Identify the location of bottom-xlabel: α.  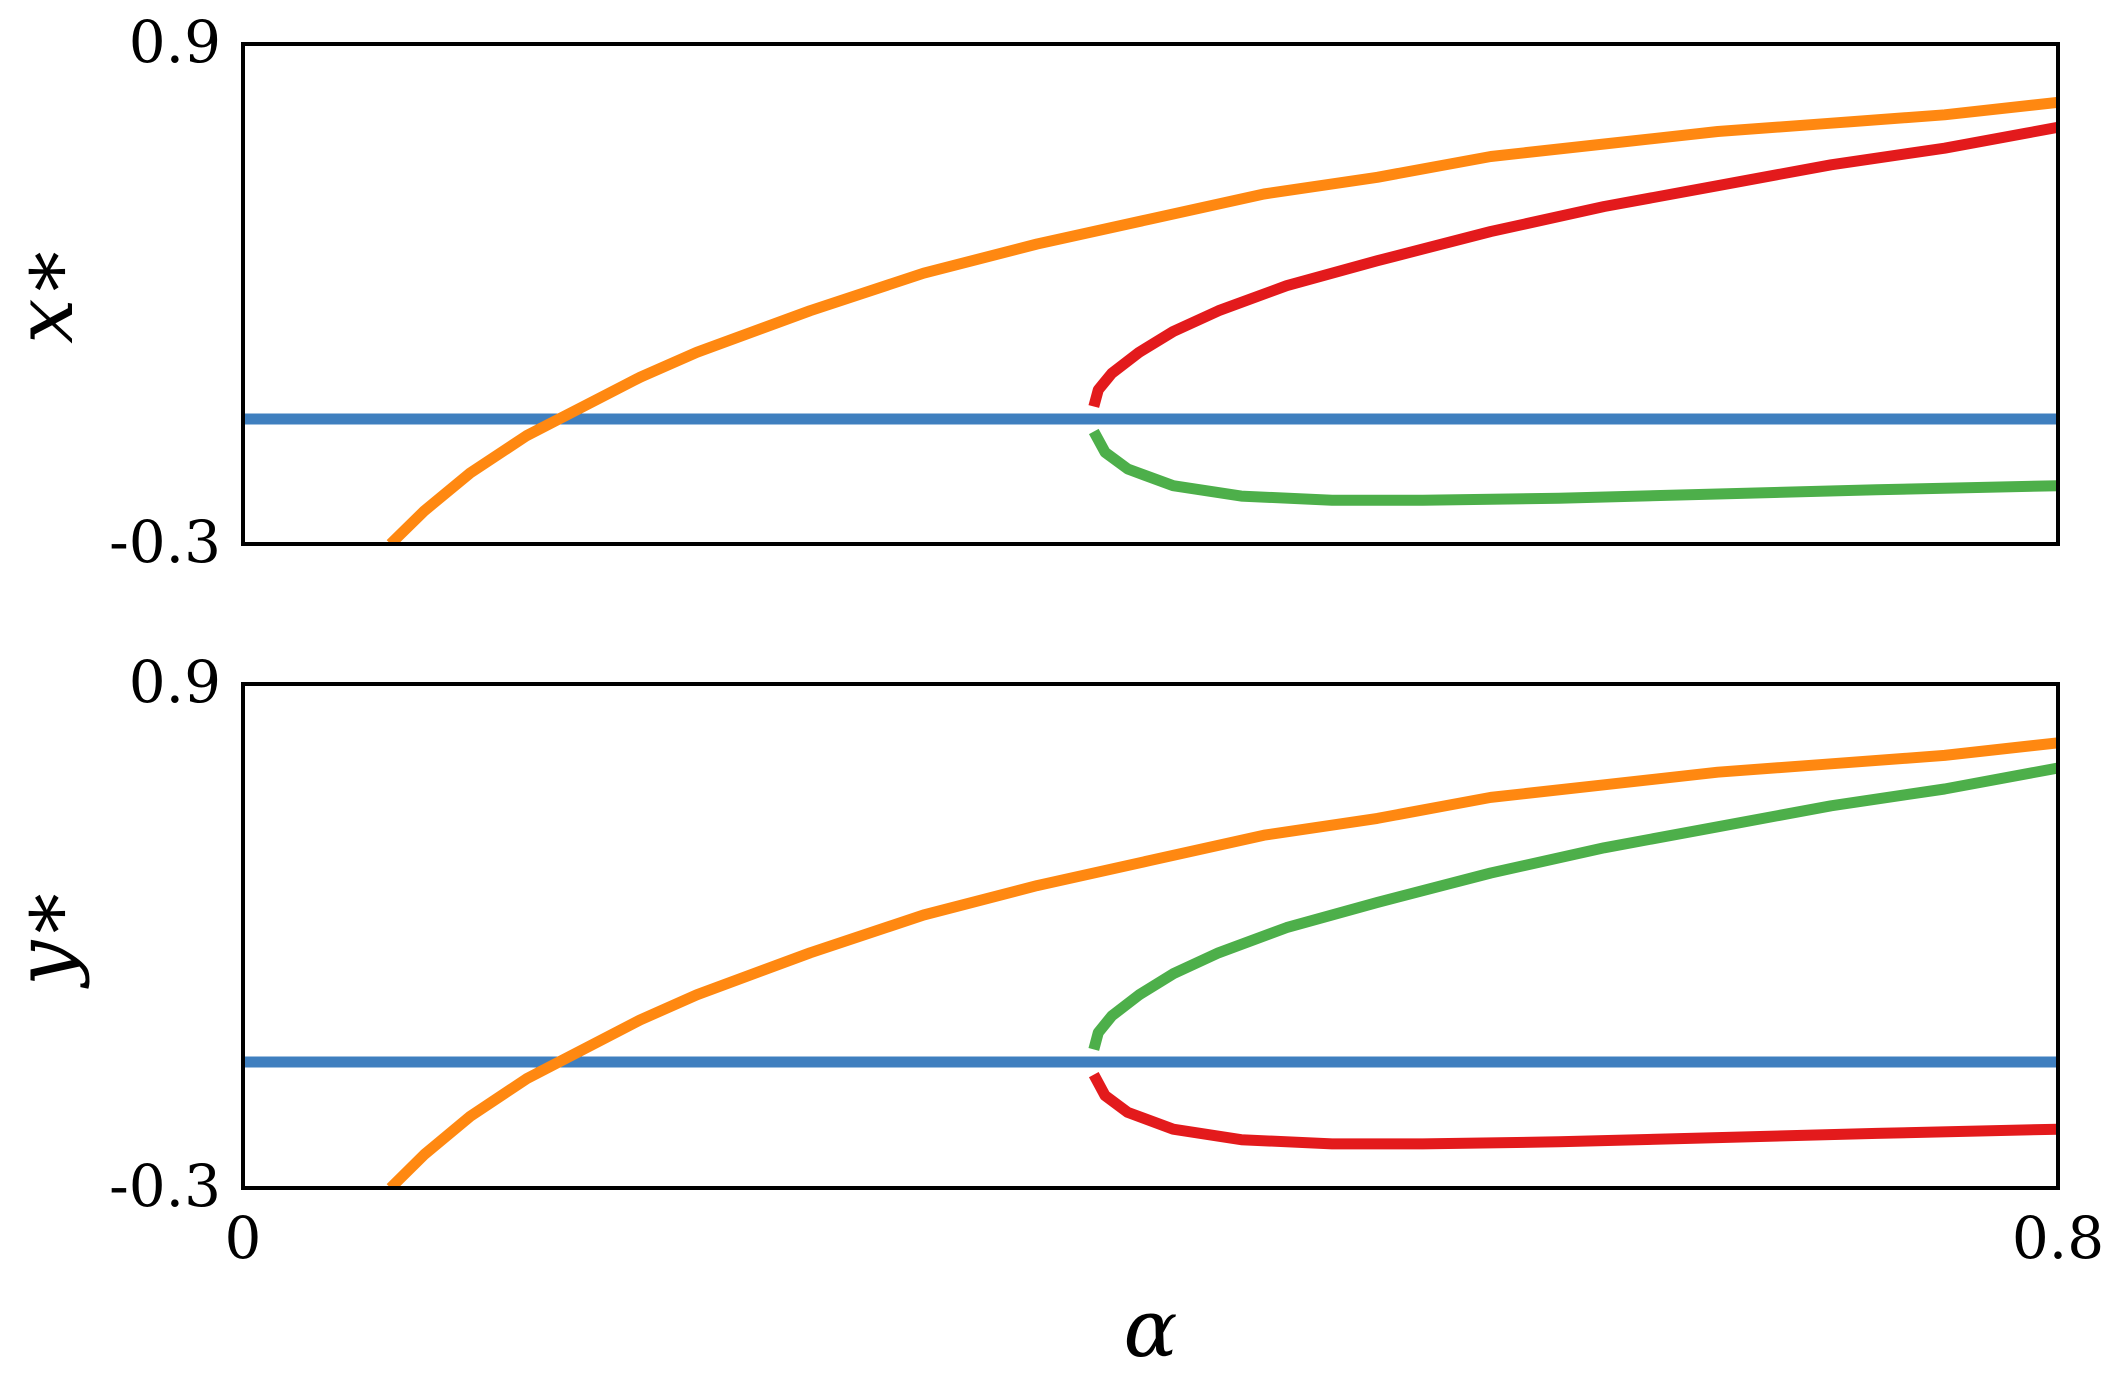
(1150, 1328).